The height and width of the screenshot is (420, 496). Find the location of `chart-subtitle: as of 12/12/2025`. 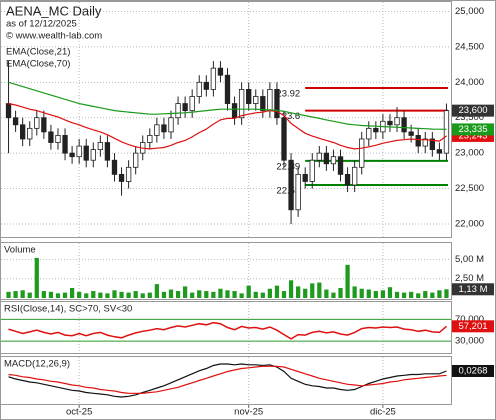

chart-subtitle: as of 12/12/2025 is located at coordinates (41, 24).